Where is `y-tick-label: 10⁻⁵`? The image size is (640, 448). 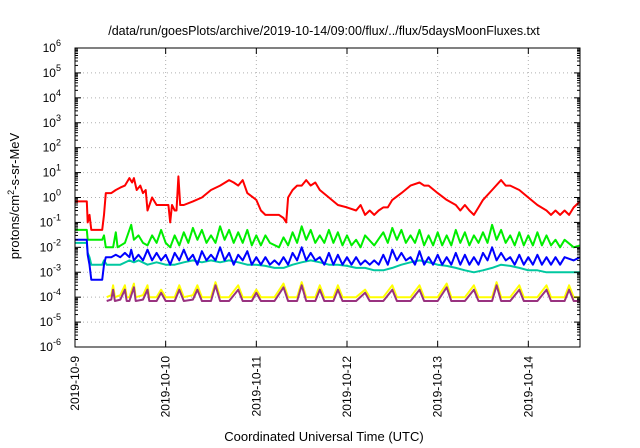
y-tick-label: 10⁻⁵ is located at coordinates (50, 320).